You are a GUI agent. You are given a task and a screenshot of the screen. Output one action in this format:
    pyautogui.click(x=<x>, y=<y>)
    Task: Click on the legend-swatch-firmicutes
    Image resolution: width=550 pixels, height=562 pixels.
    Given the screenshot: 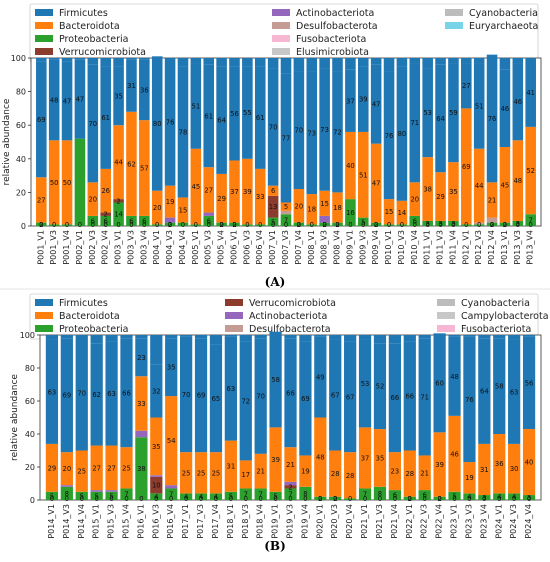 What is the action you would take?
    pyautogui.click(x=44, y=302)
    